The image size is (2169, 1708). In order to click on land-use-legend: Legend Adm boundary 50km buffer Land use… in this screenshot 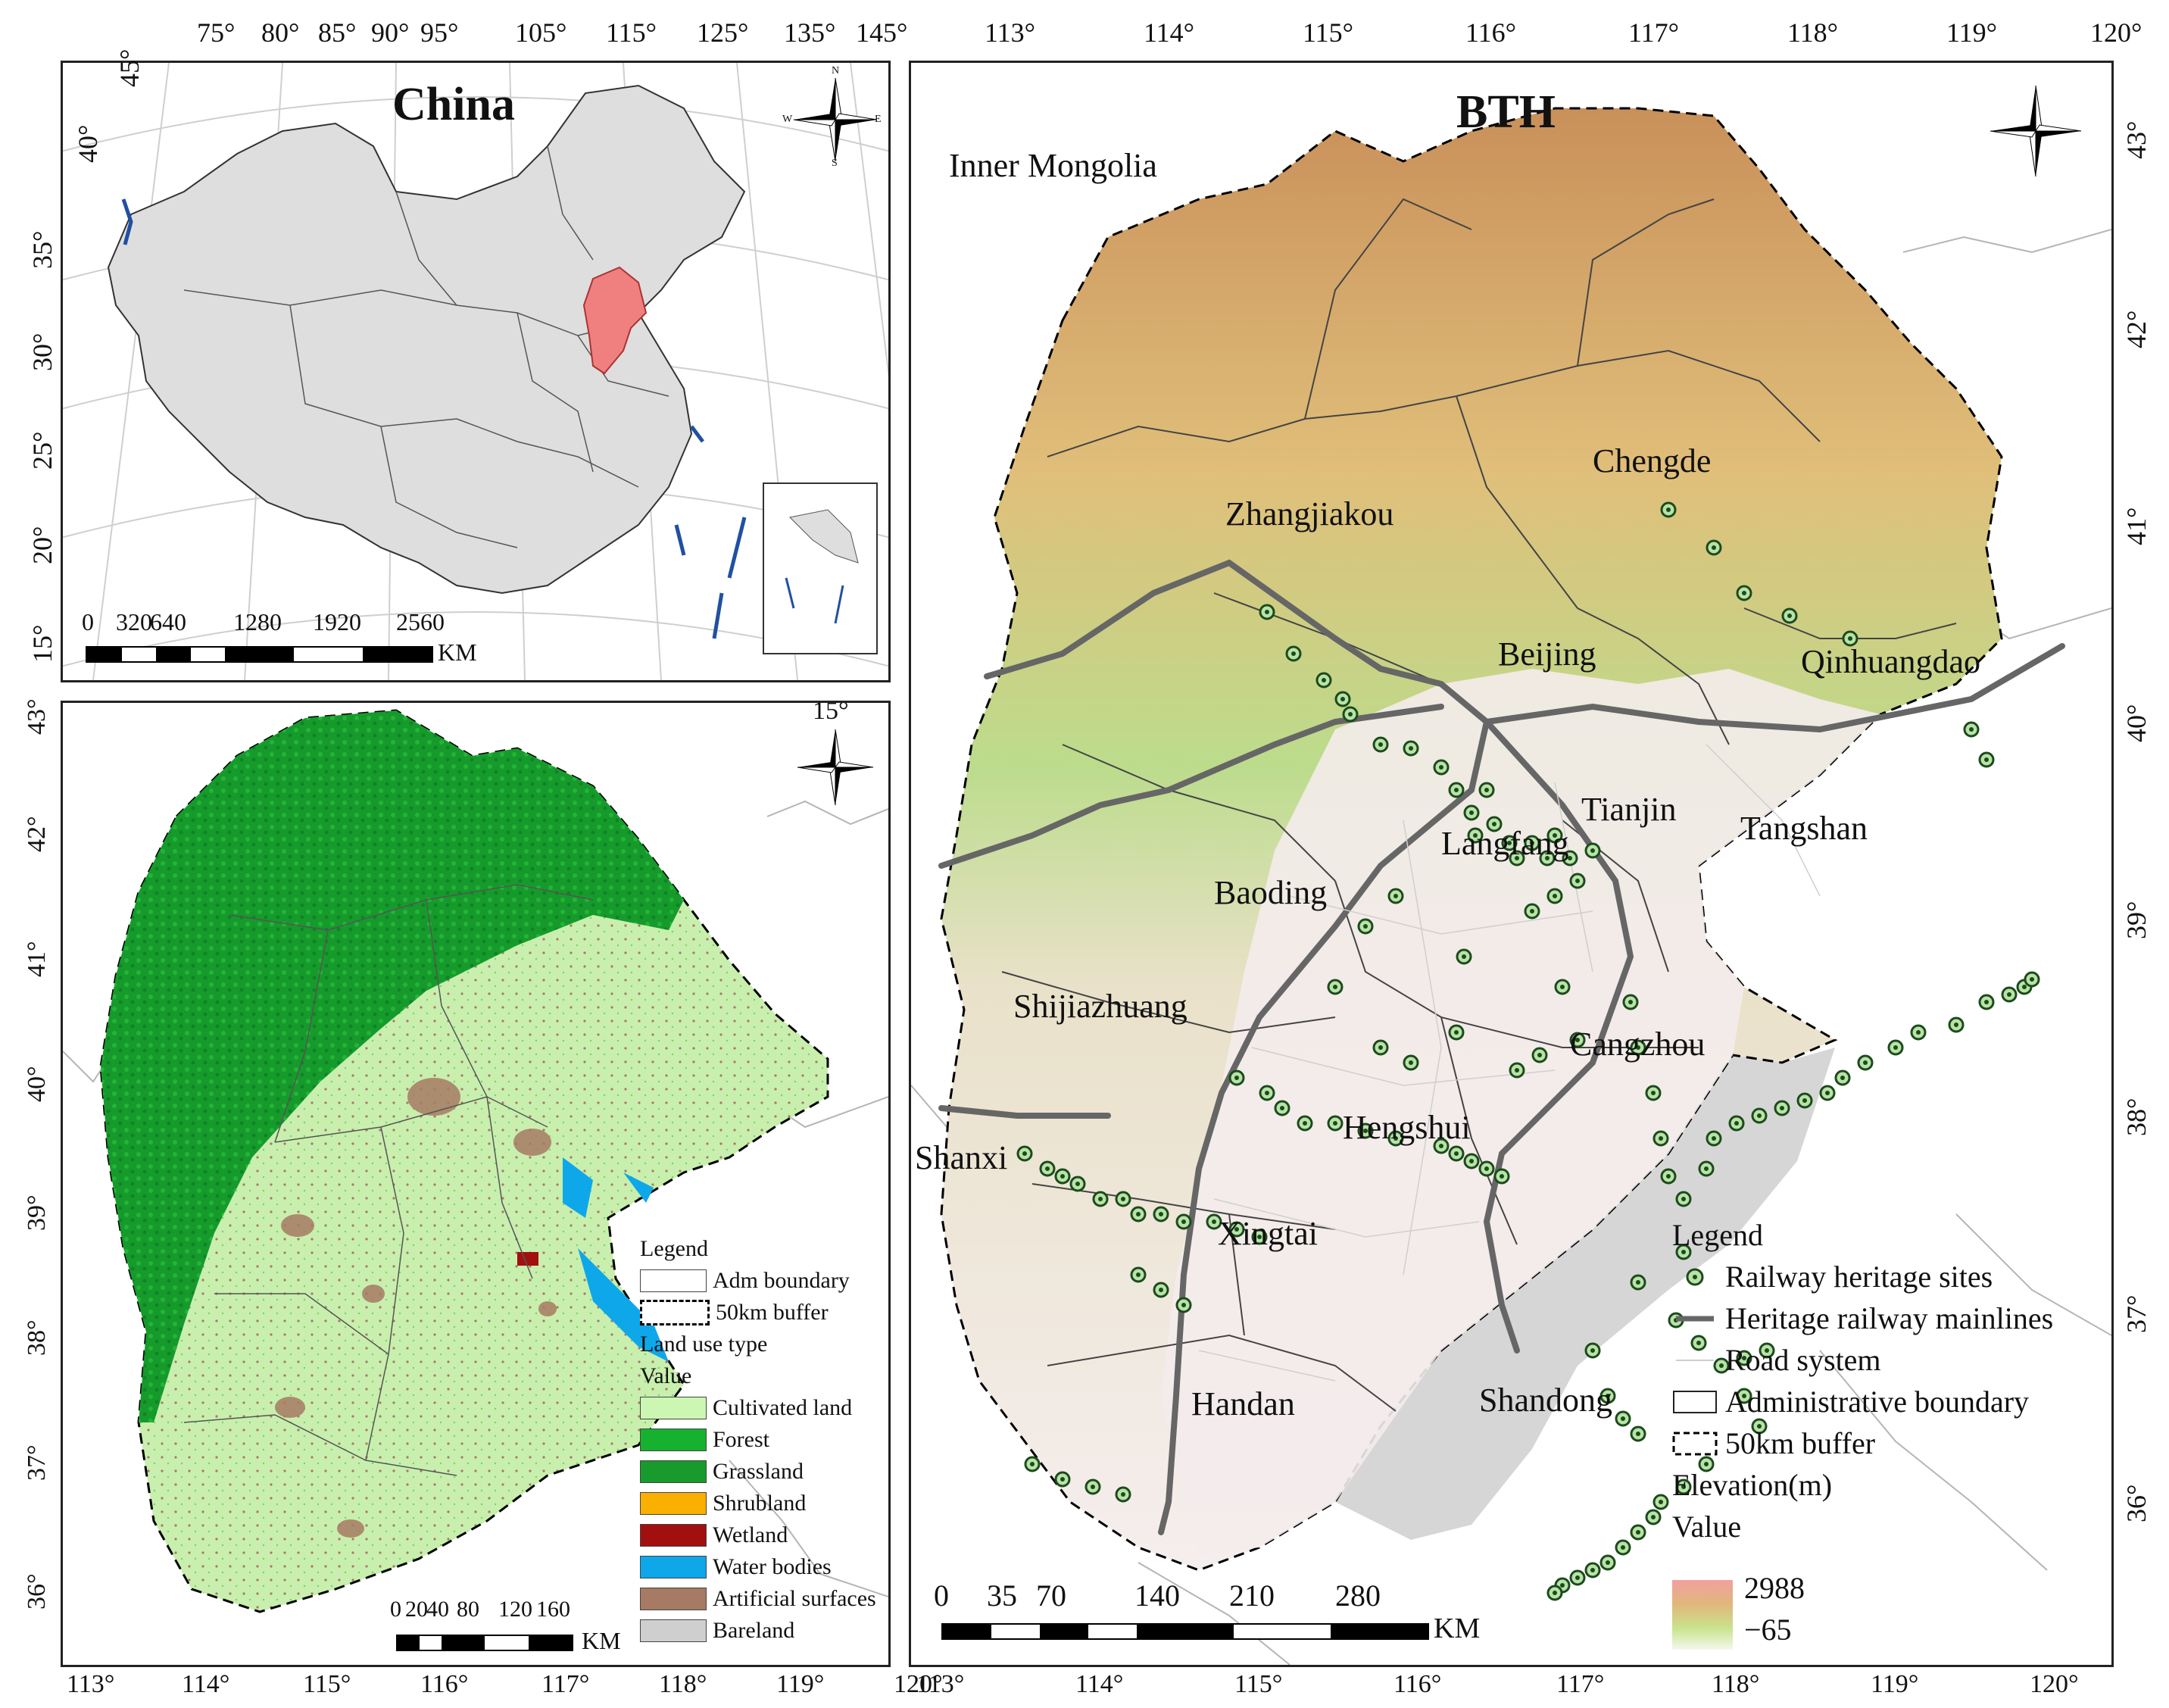, I will do `click(764, 1440)`.